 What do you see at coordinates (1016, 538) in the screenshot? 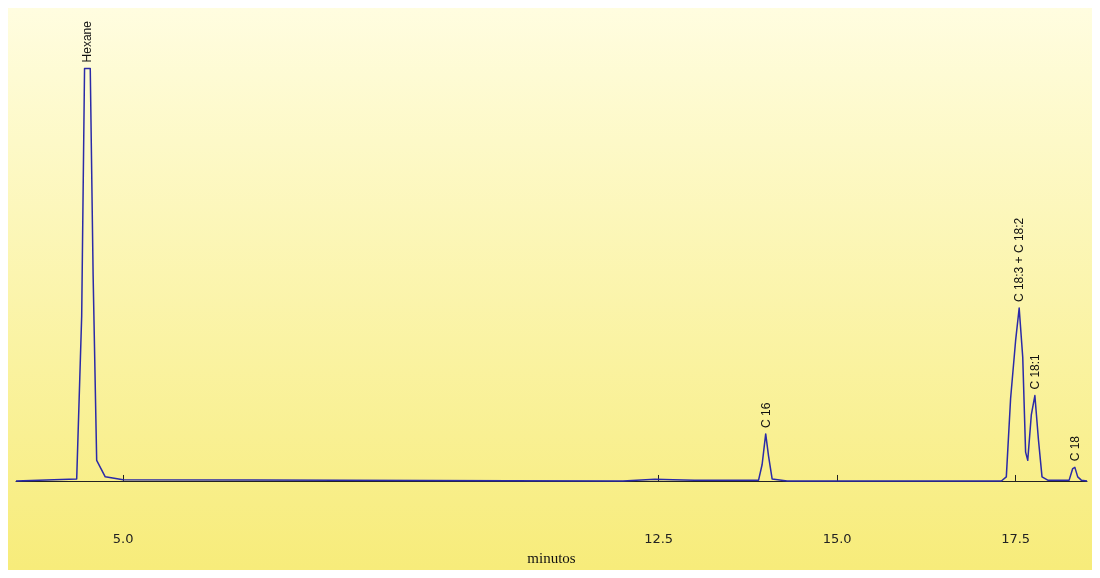
I see `x-tick-label: 17.5` at bounding box center [1016, 538].